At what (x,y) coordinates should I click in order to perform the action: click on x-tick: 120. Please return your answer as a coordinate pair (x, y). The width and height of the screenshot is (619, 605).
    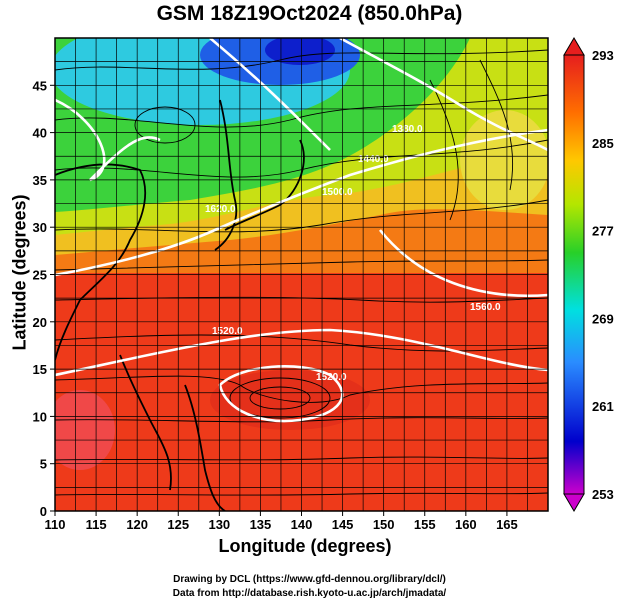
    Looking at the image, I should click on (137, 521).